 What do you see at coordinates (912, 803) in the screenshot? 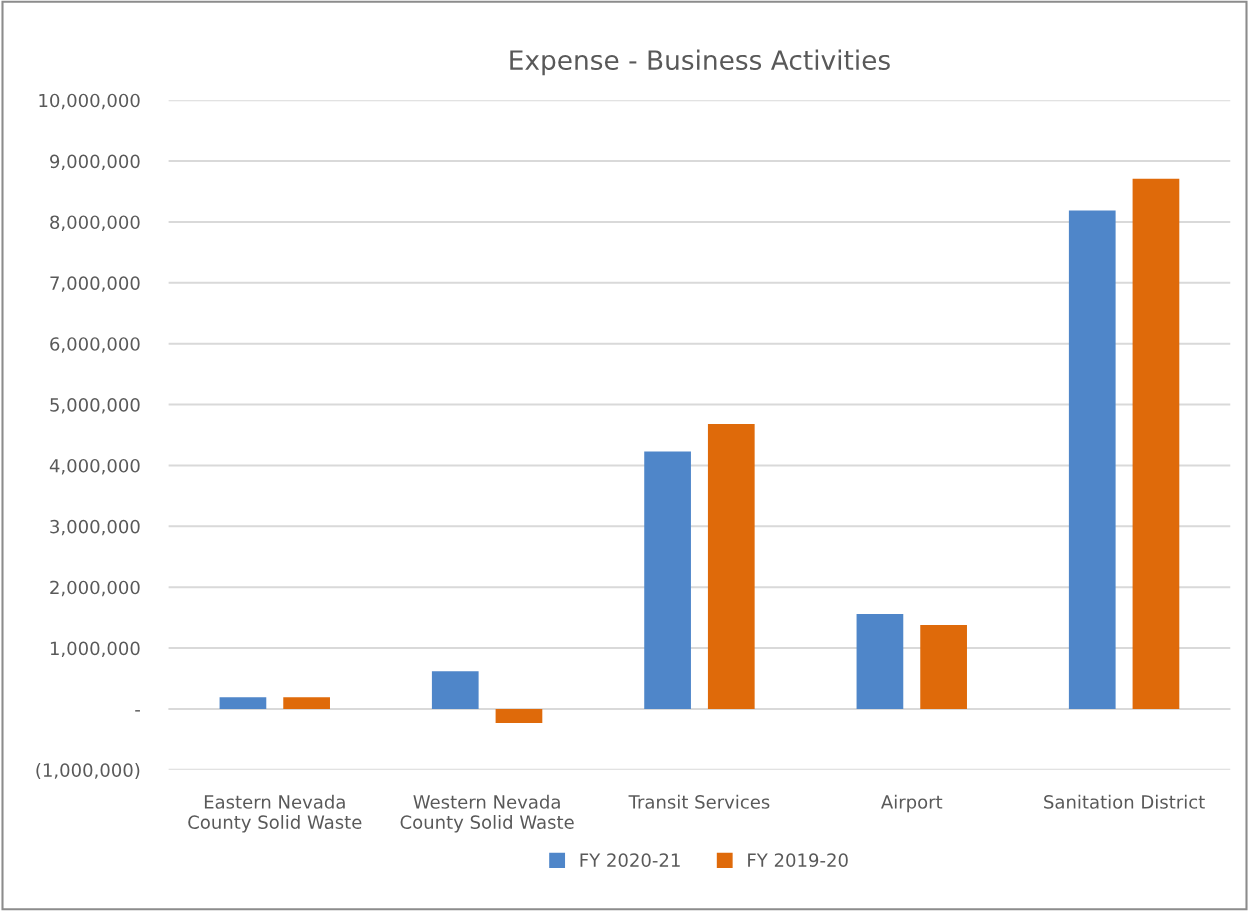
I see `x-tick-label: Airport` at bounding box center [912, 803].